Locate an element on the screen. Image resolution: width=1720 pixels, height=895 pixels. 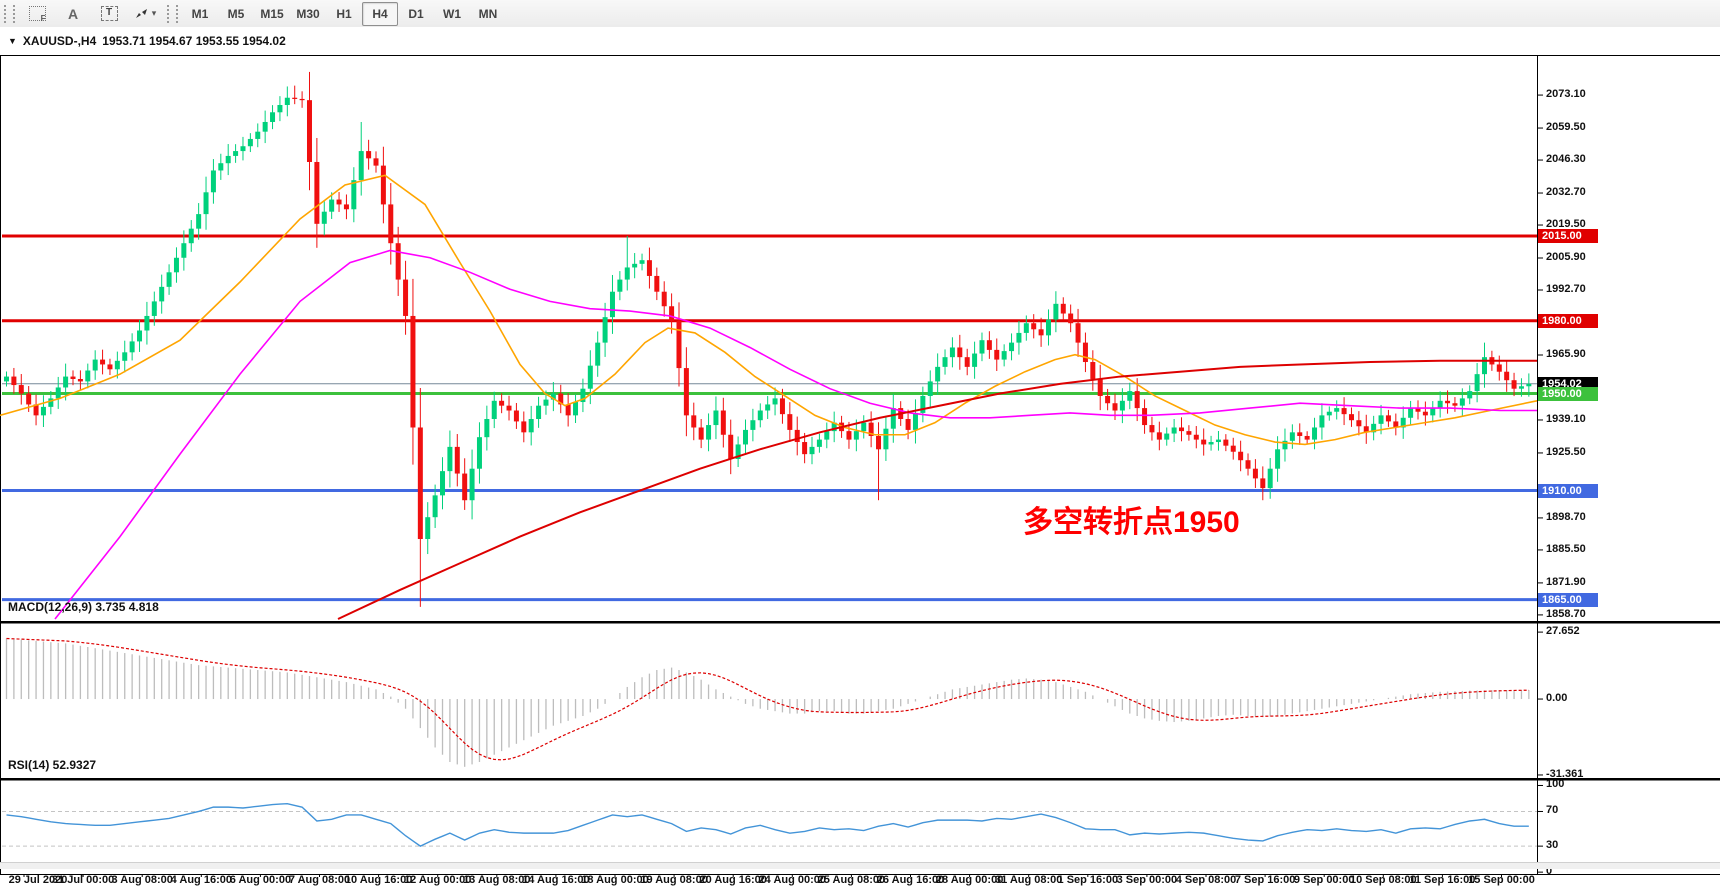
price-tag-1950.00: 1950.00 is located at coordinates (1568, 393).